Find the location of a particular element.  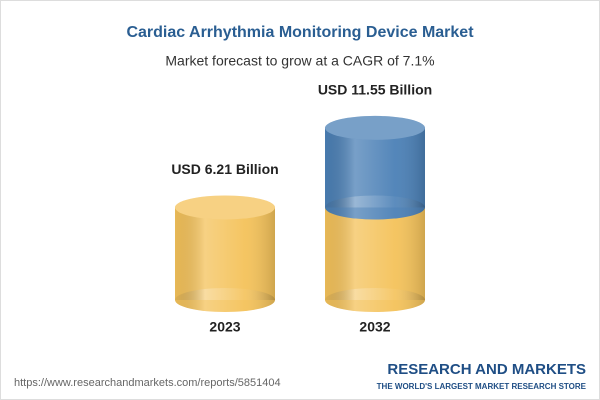

category-label: 2023 is located at coordinates (224, 327).